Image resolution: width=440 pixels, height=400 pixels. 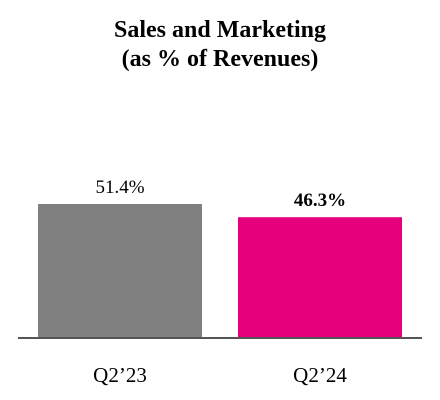 I want to click on category-label-1: Q2’23, so click(x=120, y=375).